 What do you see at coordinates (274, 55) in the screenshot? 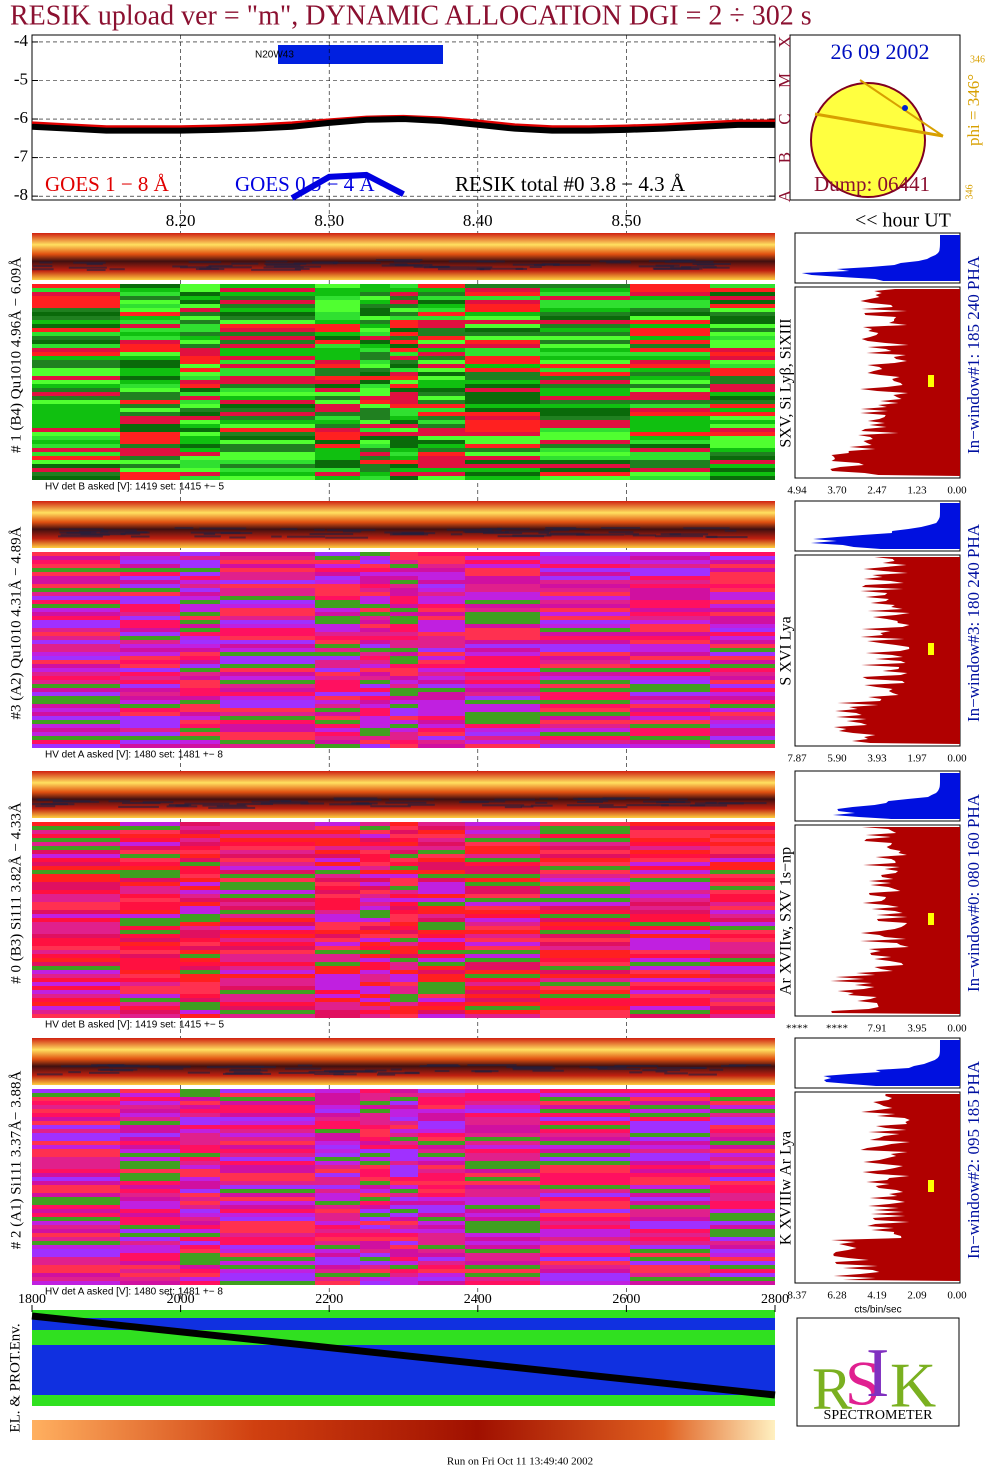
I see `region-label: N20W43` at bounding box center [274, 55].